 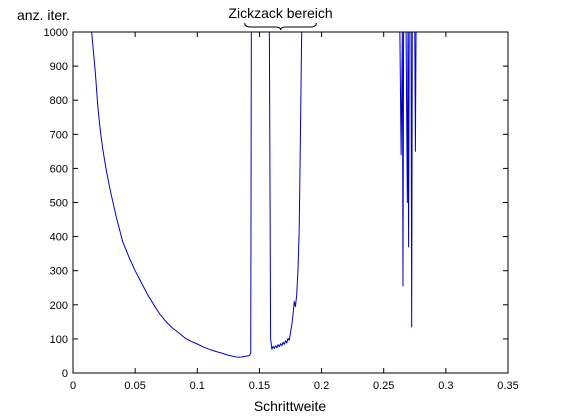 What do you see at coordinates (59, 204) in the screenshot?
I see `y-tick-label: 500` at bounding box center [59, 204].